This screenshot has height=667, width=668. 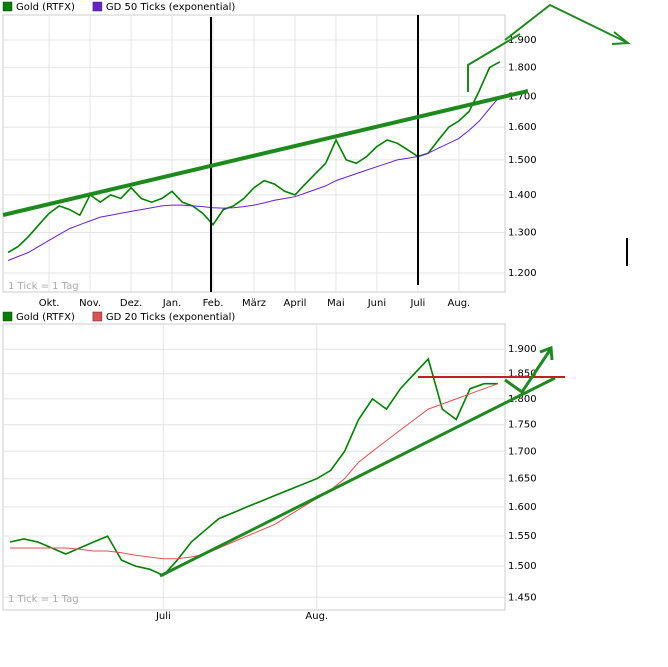 What do you see at coordinates (49, 303) in the screenshot?
I see `x-tick-label: Okt.` at bounding box center [49, 303].